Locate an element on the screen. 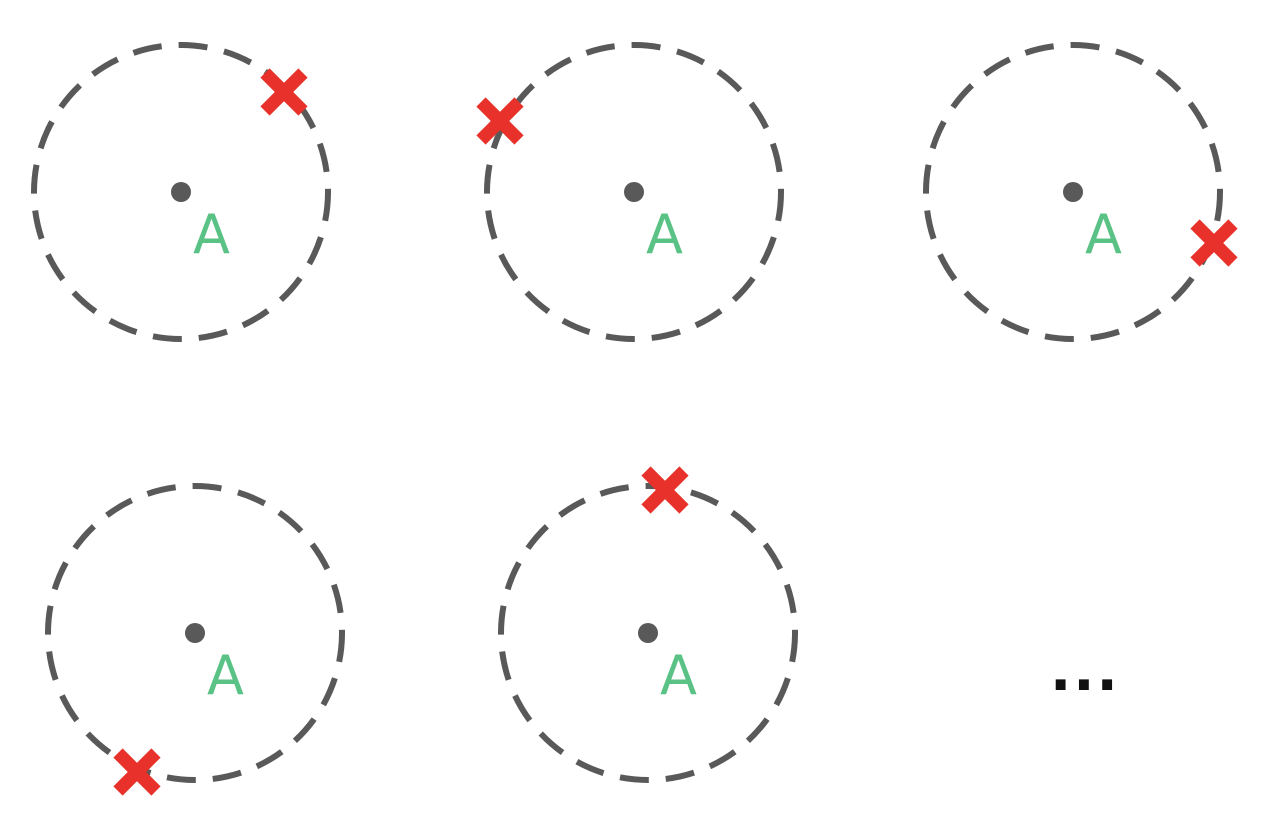  panel-1: A is located at coordinates (181, 192).